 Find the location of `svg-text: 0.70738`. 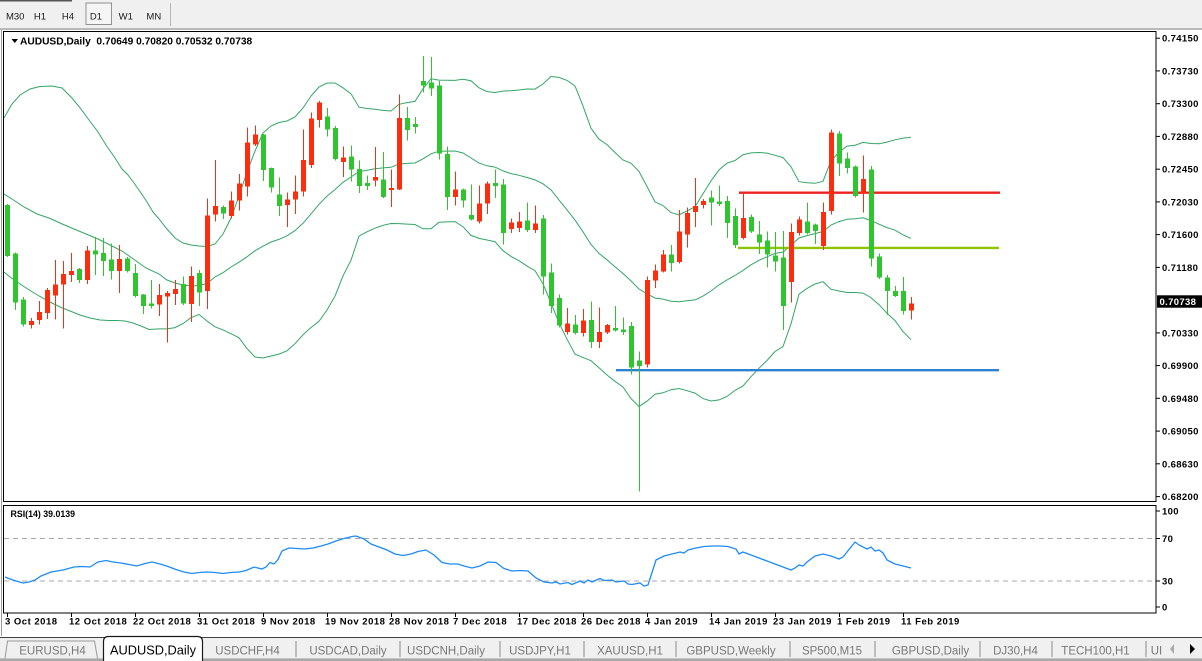

svg-text: 0.70738 is located at coordinates (1178, 302).